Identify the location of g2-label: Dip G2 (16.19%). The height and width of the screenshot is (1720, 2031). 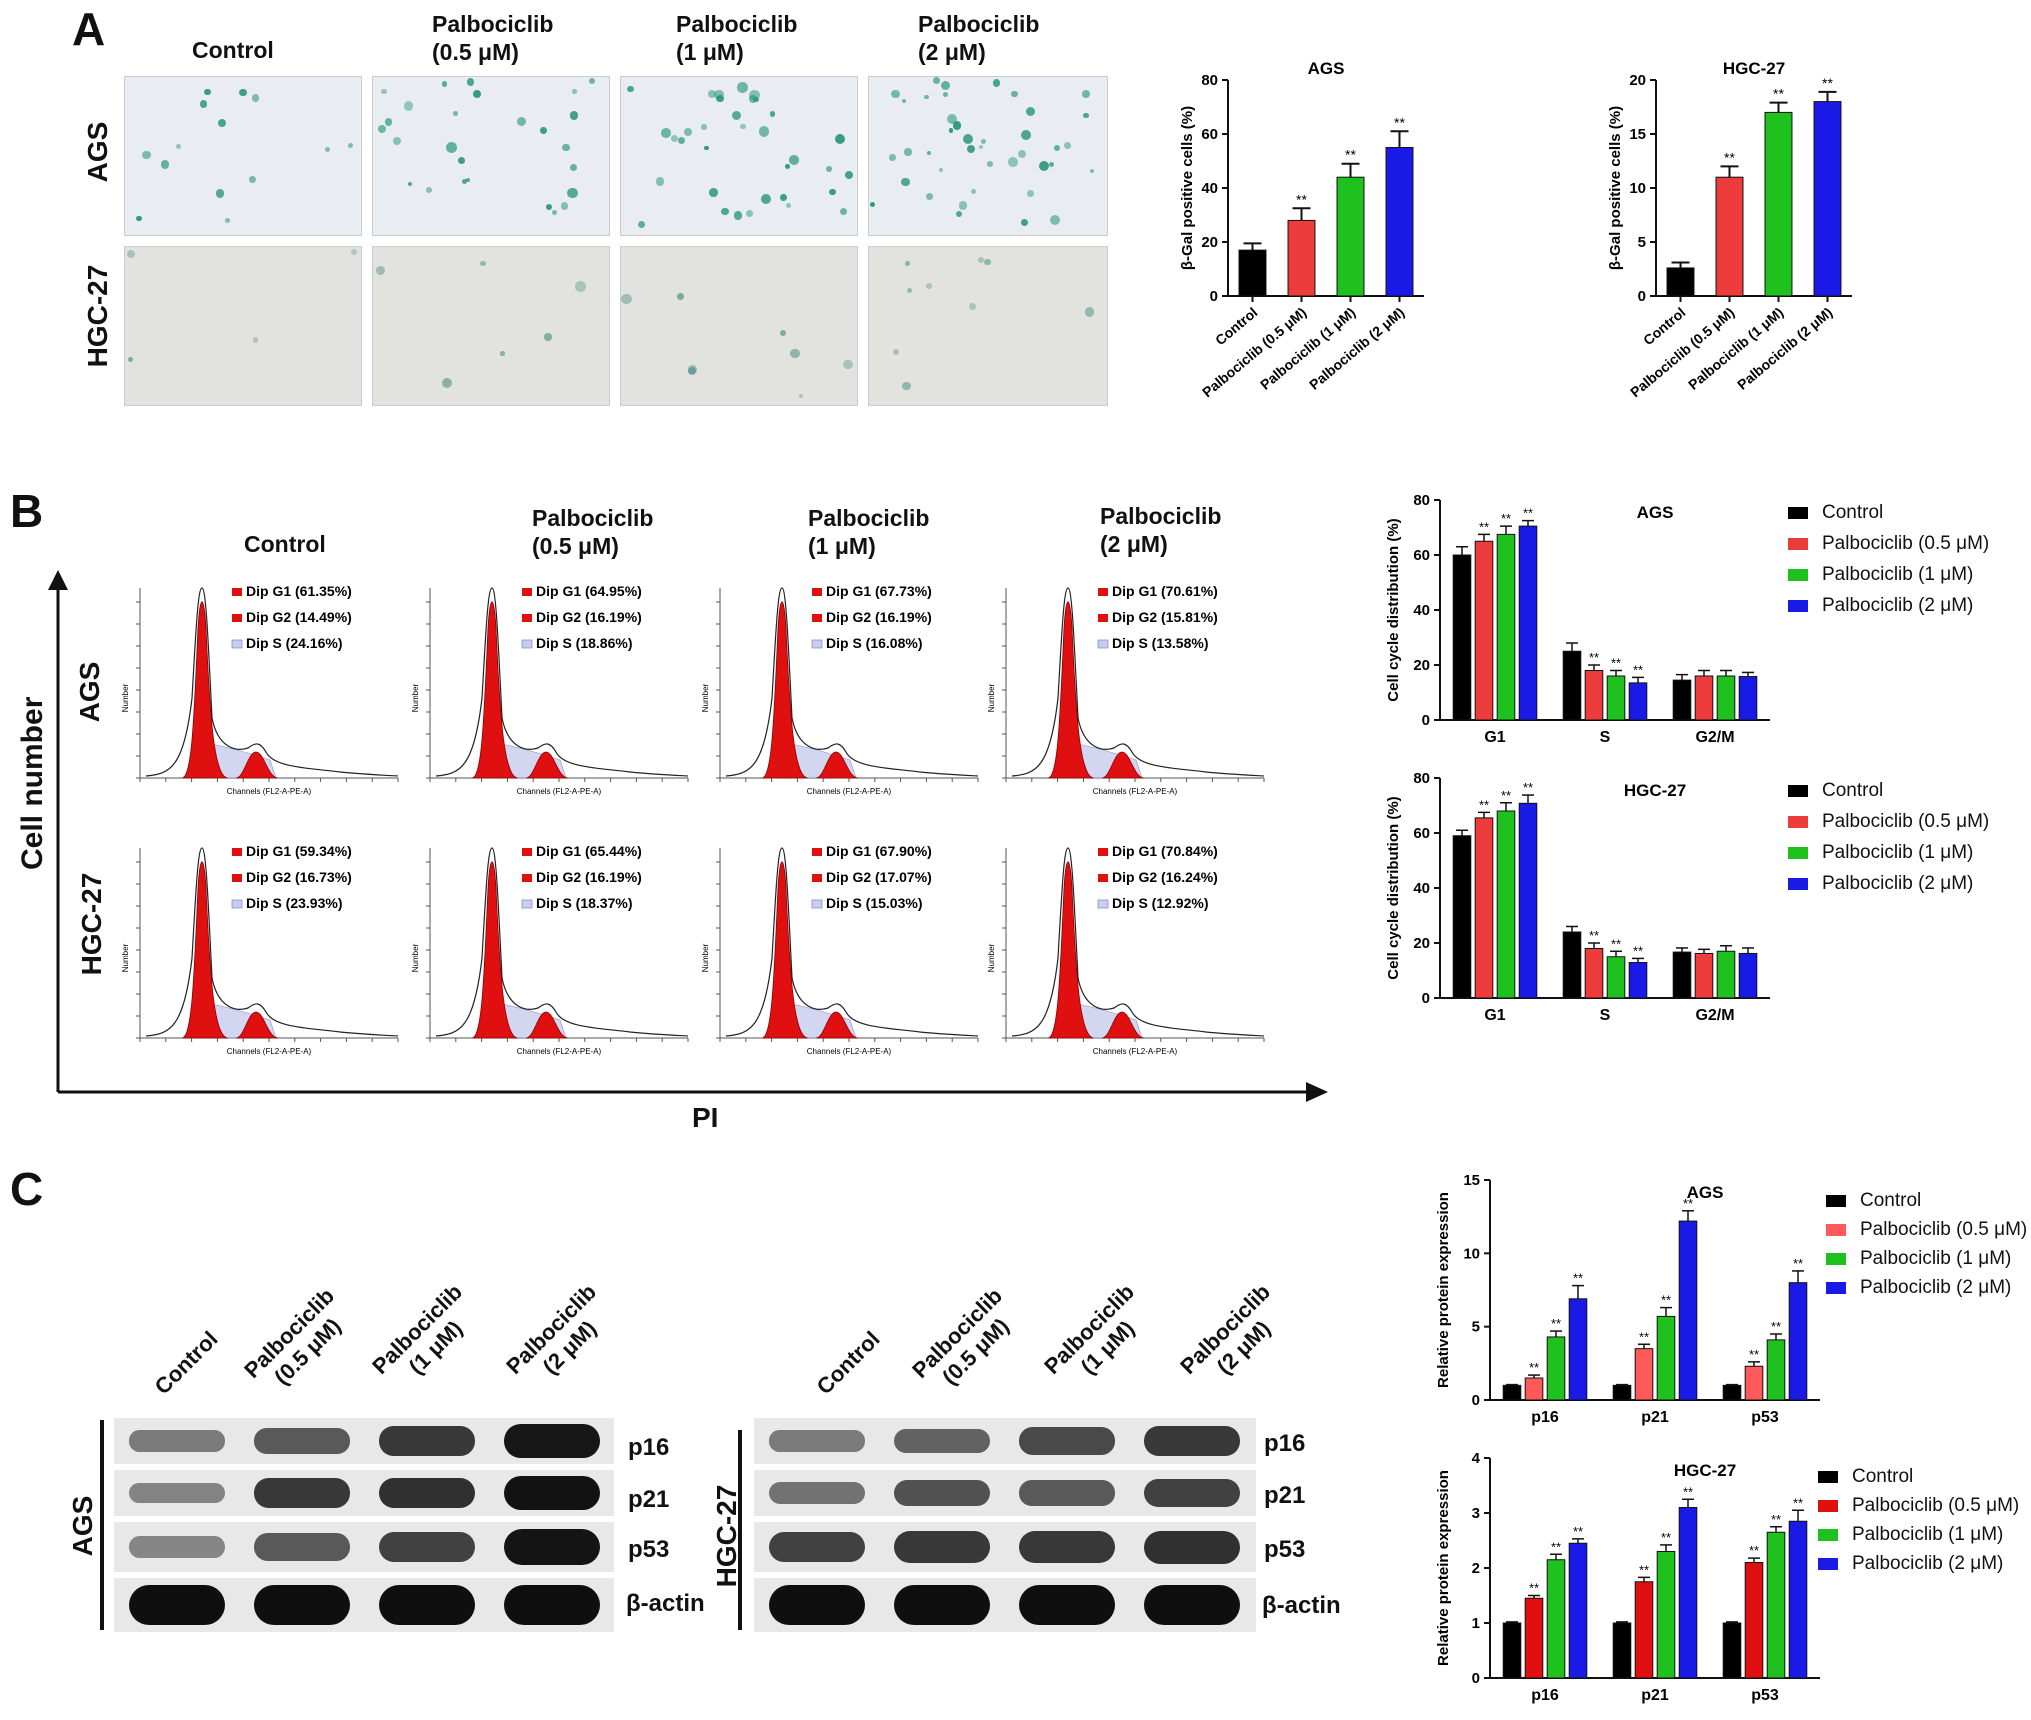
(589, 877).